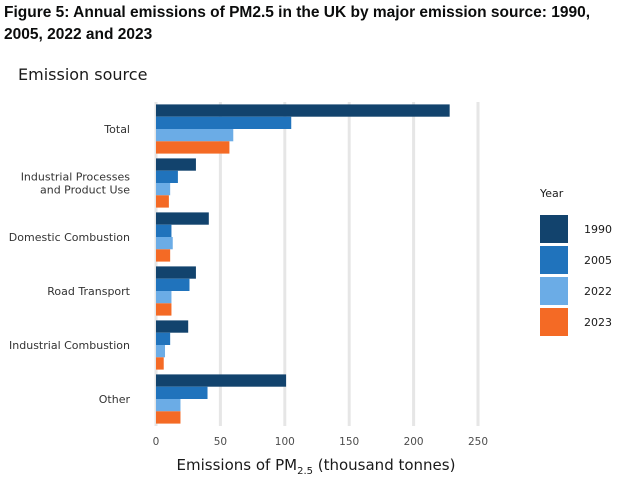  Describe the element at coordinates (384, 465) in the screenshot. I see `x-axis-title-suffix: (thousand tonnes)` at that location.